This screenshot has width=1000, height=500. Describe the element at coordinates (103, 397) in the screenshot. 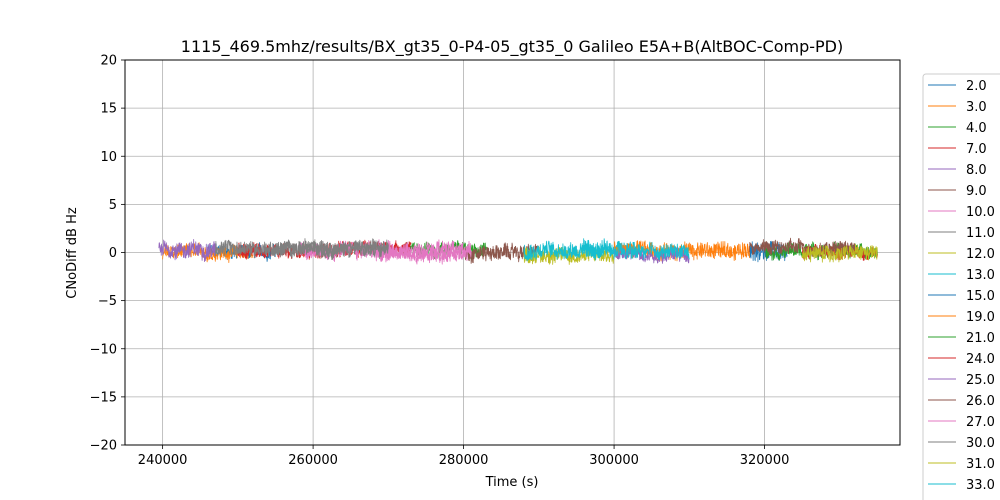

I see `y-tick-label: −15` at that location.